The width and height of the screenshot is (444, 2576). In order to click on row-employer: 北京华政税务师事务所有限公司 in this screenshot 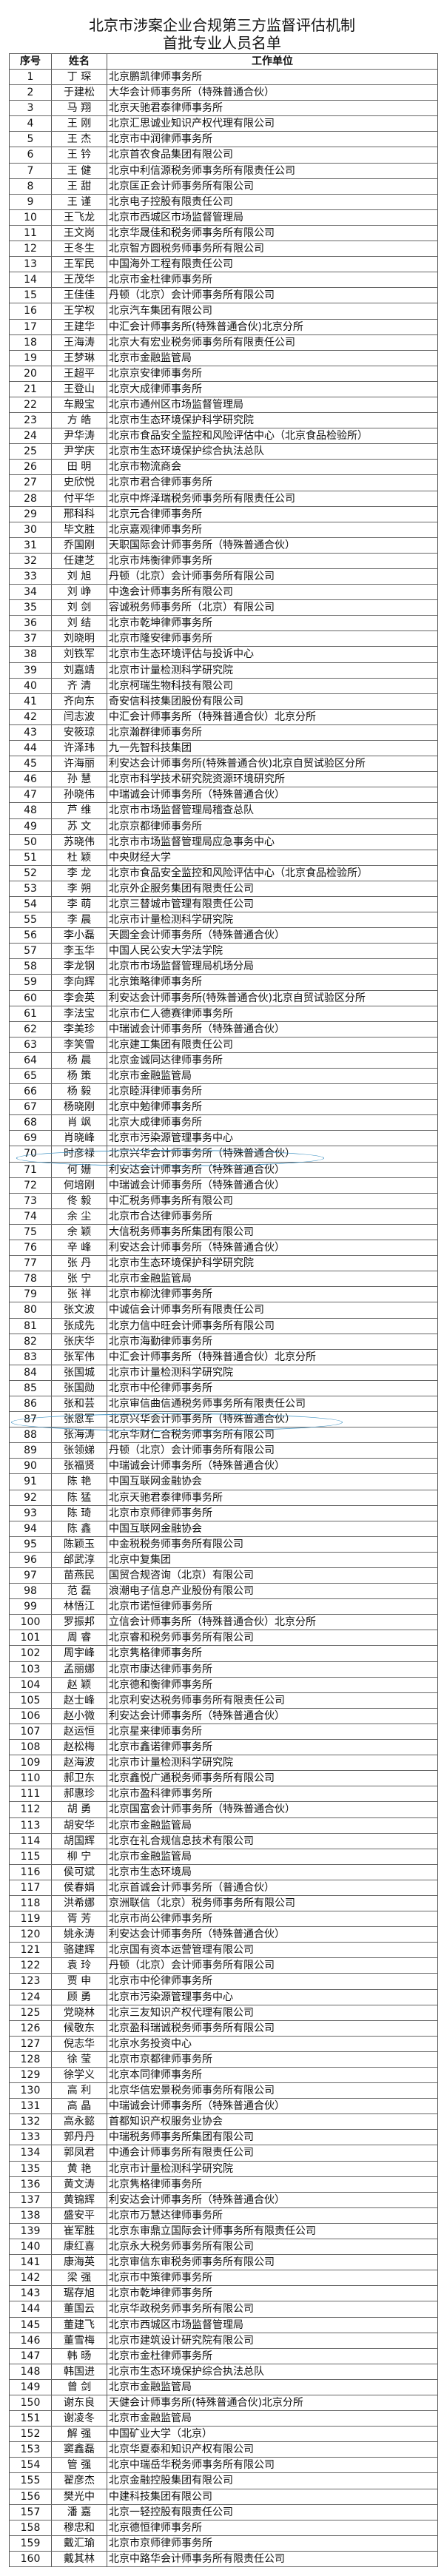, I will do `click(272, 2309)`.